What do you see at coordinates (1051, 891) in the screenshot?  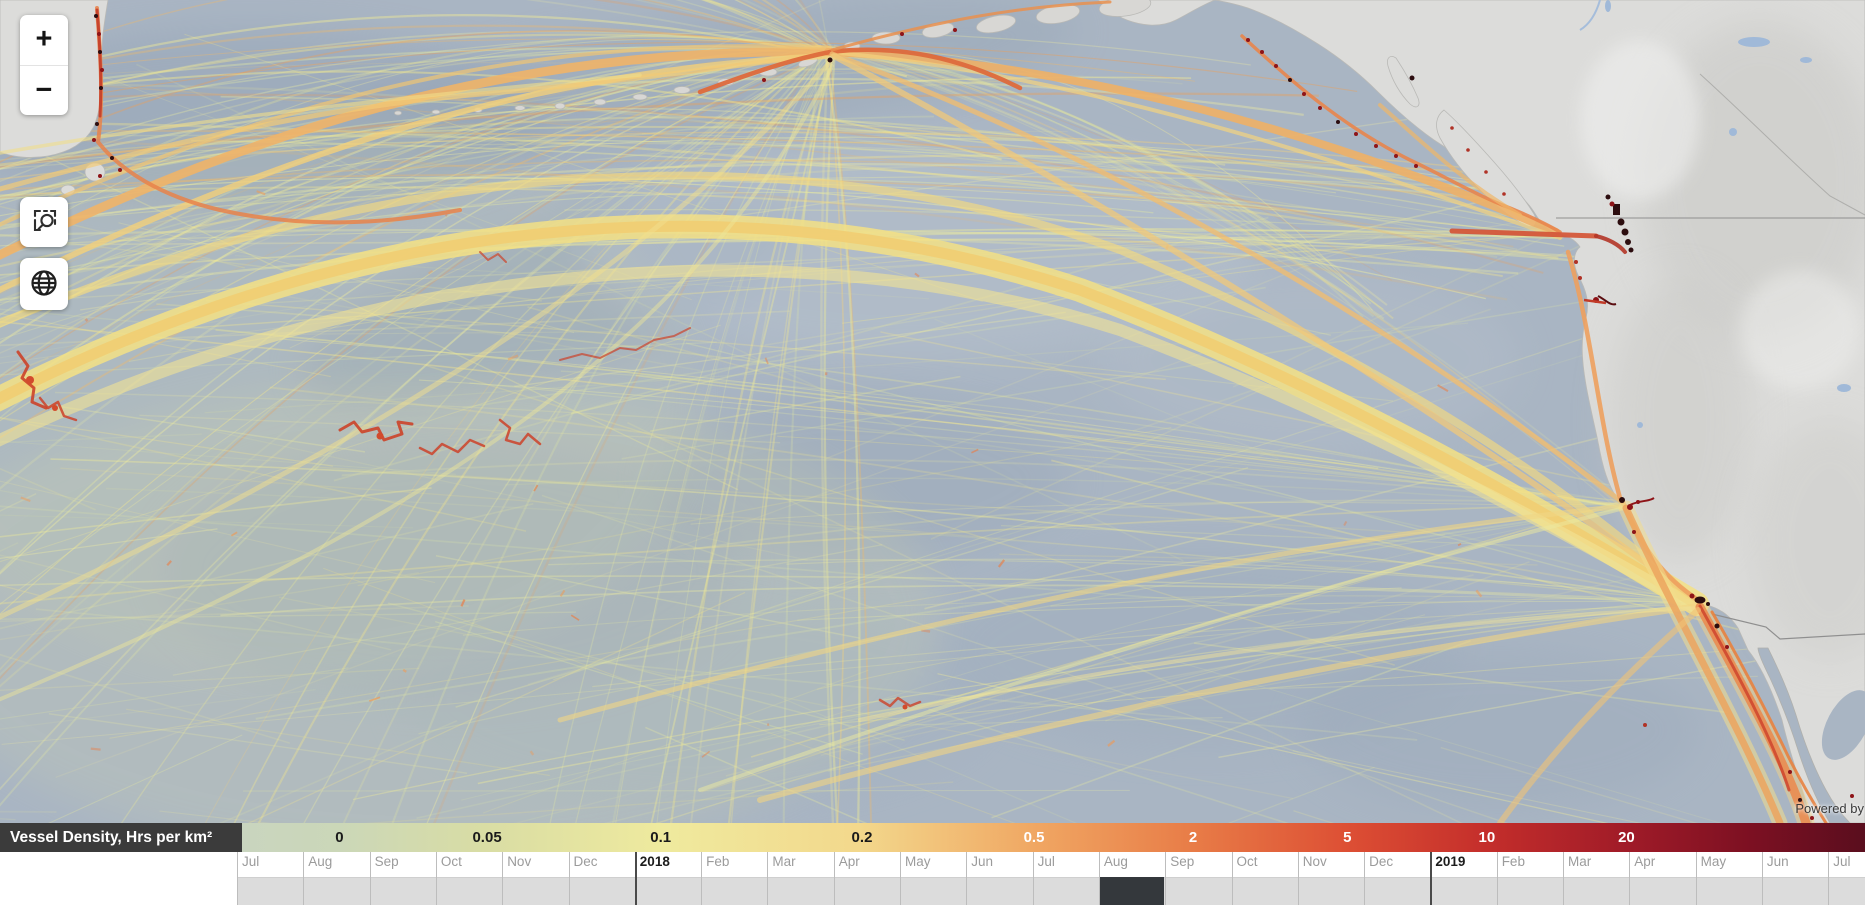 I see `timeline-track` at bounding box center [1051, 891].